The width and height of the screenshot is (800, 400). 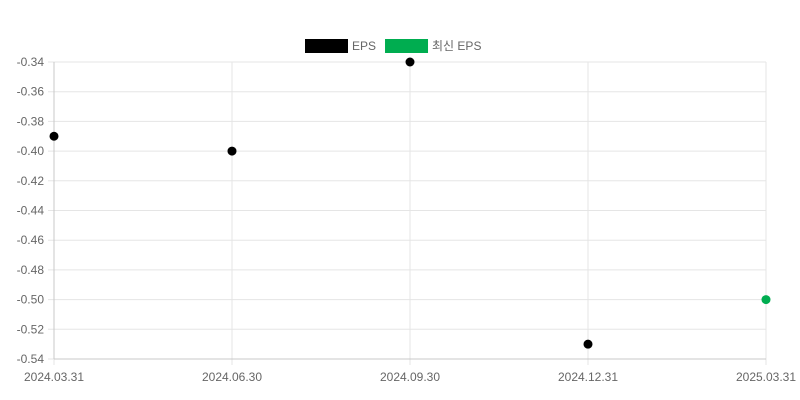 What do you see at coordinates (31, 62) in the screenshot?
I see `y-tick-label: -0.34` at bounding box center [31, 62].